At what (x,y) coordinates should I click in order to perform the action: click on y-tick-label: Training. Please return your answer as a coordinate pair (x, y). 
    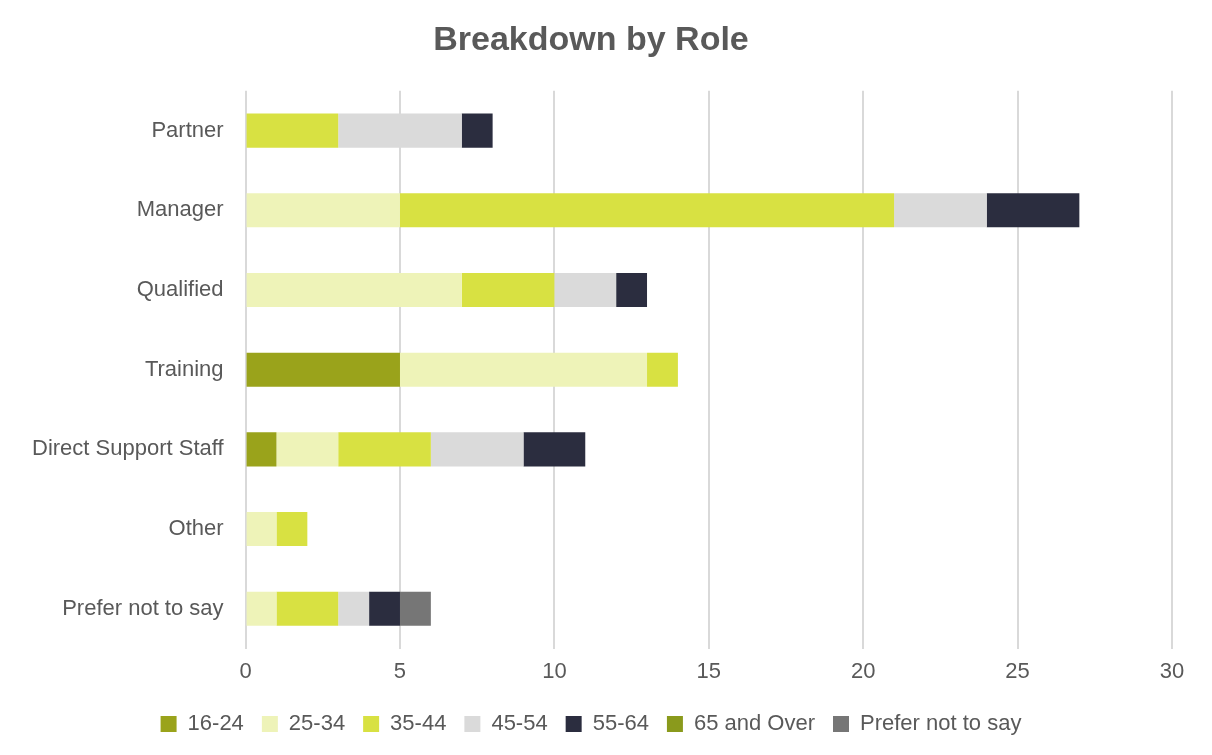
    Looking at the image, I should click on (184, 368).